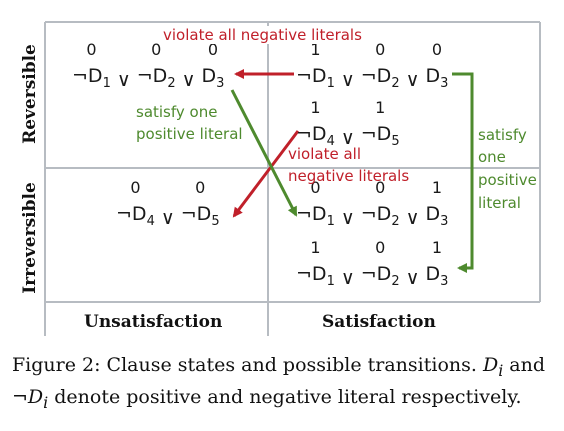  I want to click on clause-reversible-sat-a: 1 ¬D1 ∨ 0 ¬D2 ∨ 0 D3, so click(372, 65).